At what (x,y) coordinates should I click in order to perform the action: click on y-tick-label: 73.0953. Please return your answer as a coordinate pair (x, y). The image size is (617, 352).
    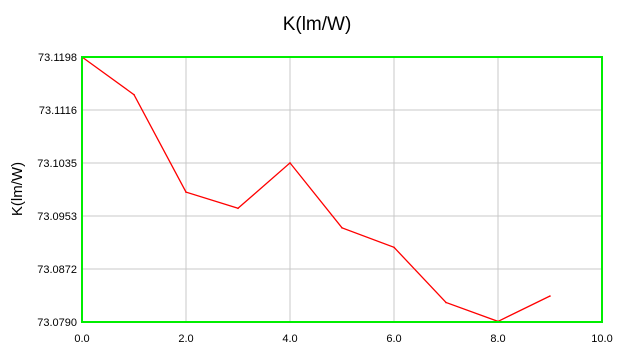
    Looking at the image, I should click on (57, 217).